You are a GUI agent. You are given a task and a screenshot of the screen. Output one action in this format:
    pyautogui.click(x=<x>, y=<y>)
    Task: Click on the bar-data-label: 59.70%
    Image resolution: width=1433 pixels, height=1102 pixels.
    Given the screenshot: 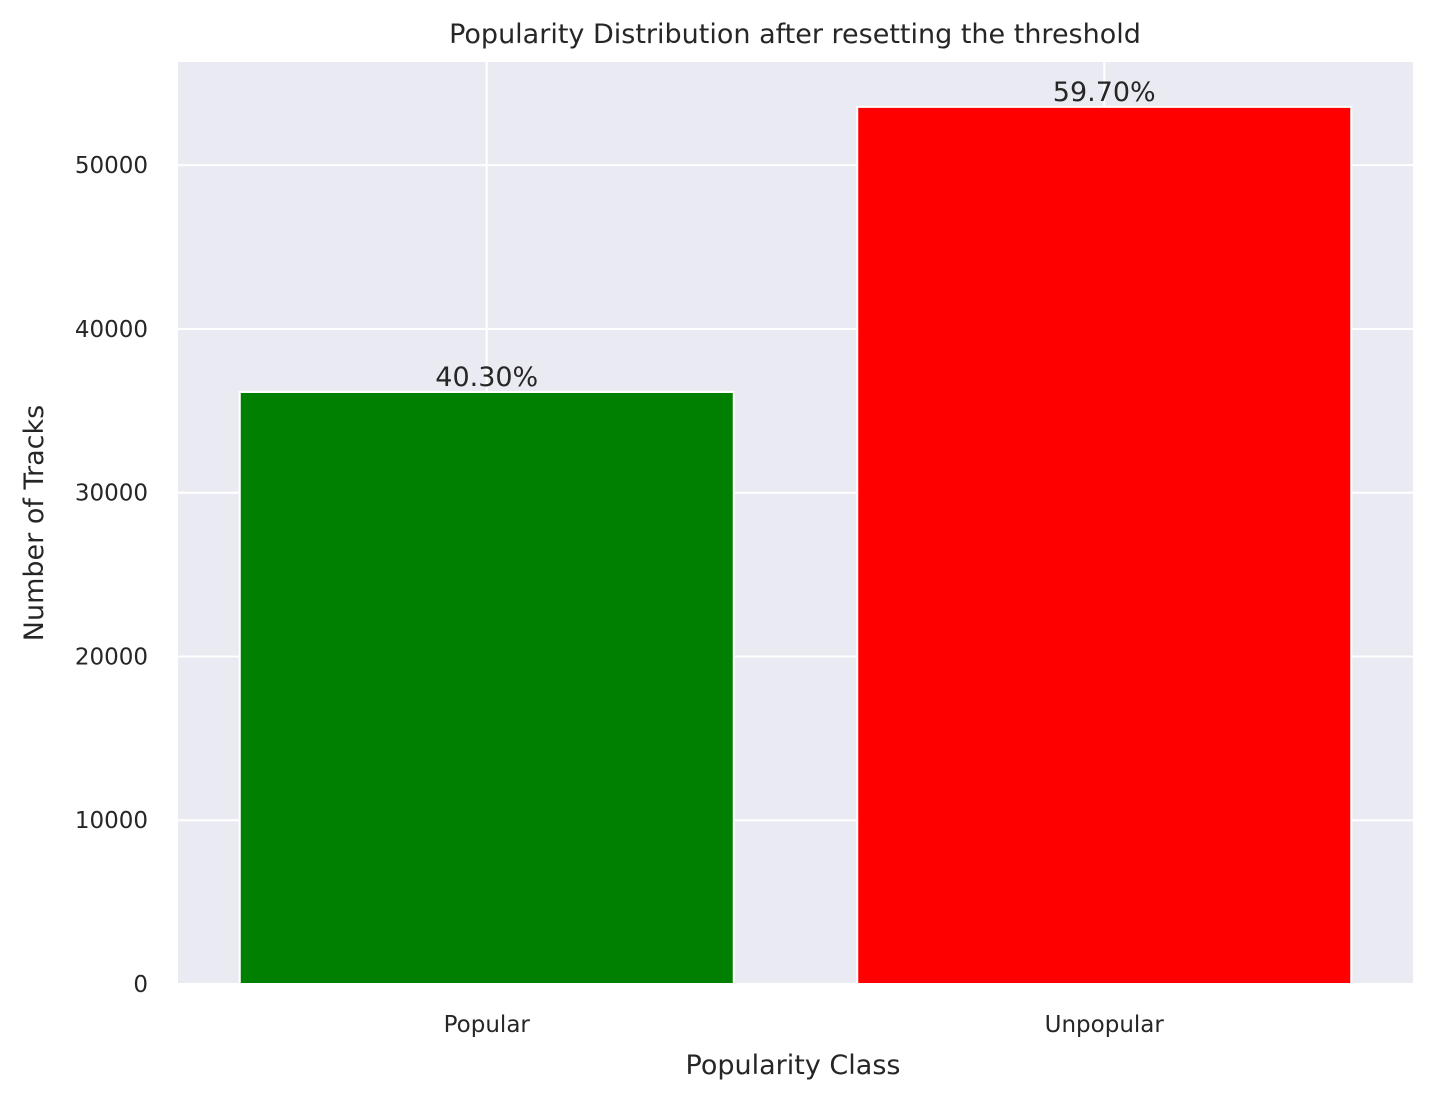 What is the action you would take?
    pyautogui.click(x=1104, y=92)
    